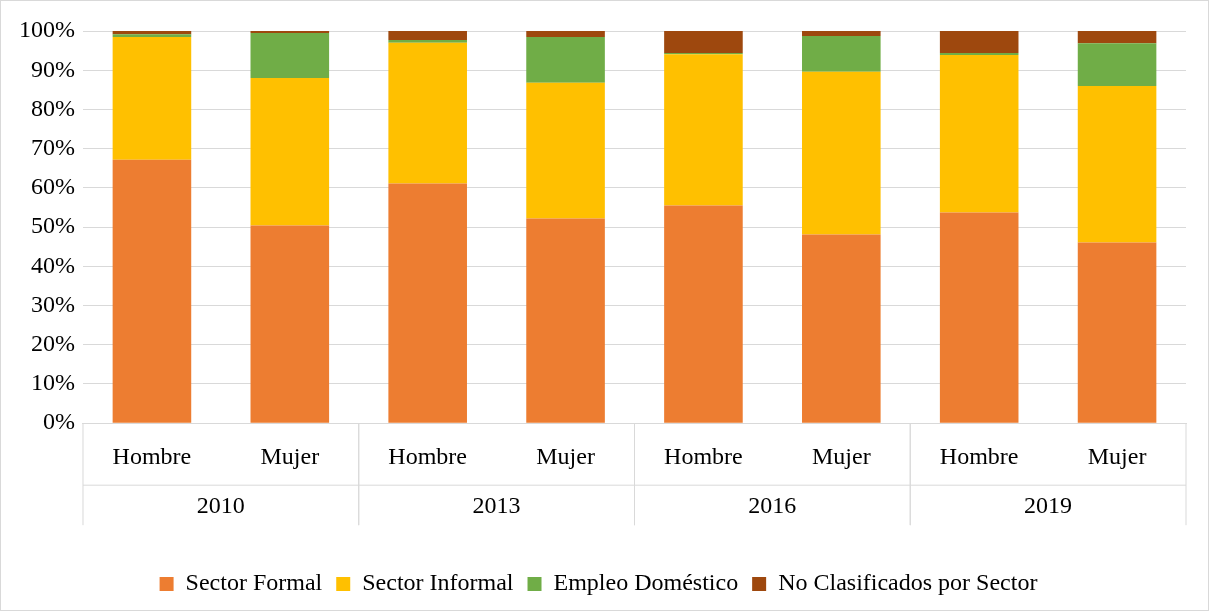 The image size is (1209, 611). Describe the element at coordinates (52, 186) in the screenshot. I see `y-tick-label: 60%` at that location.